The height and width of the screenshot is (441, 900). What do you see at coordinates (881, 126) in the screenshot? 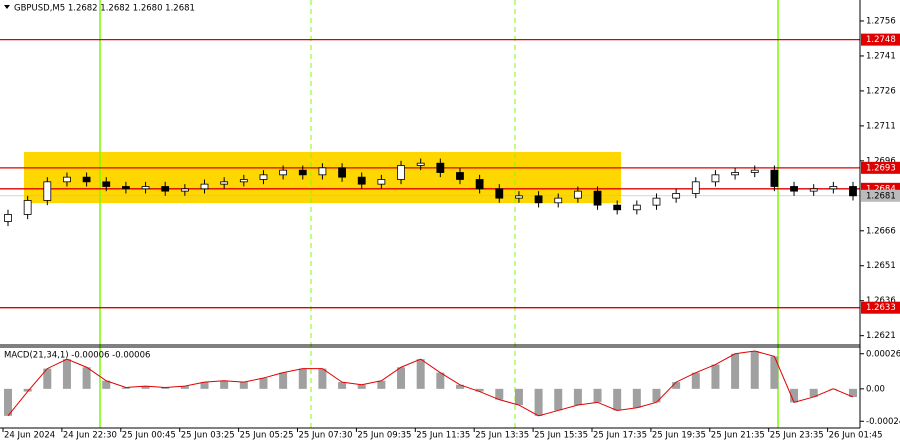
I see `y-tick-label: 1.2711` at bounding box center [881, 126].